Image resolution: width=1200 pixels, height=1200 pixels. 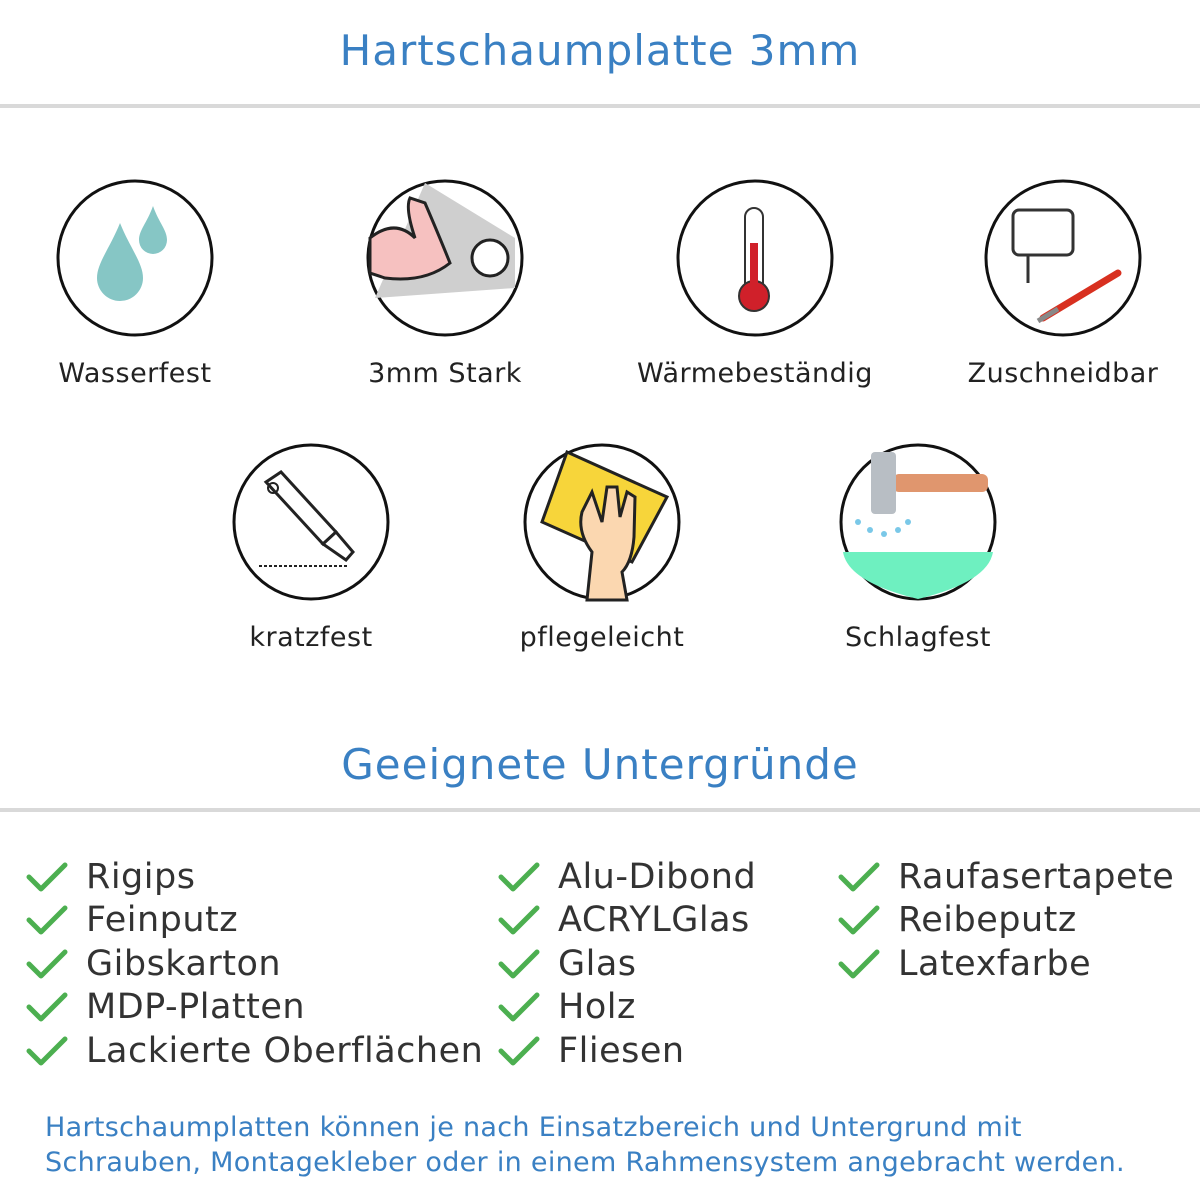 I want to click on feature-kratzfest: kratzfest, so click(x=311, y=547).